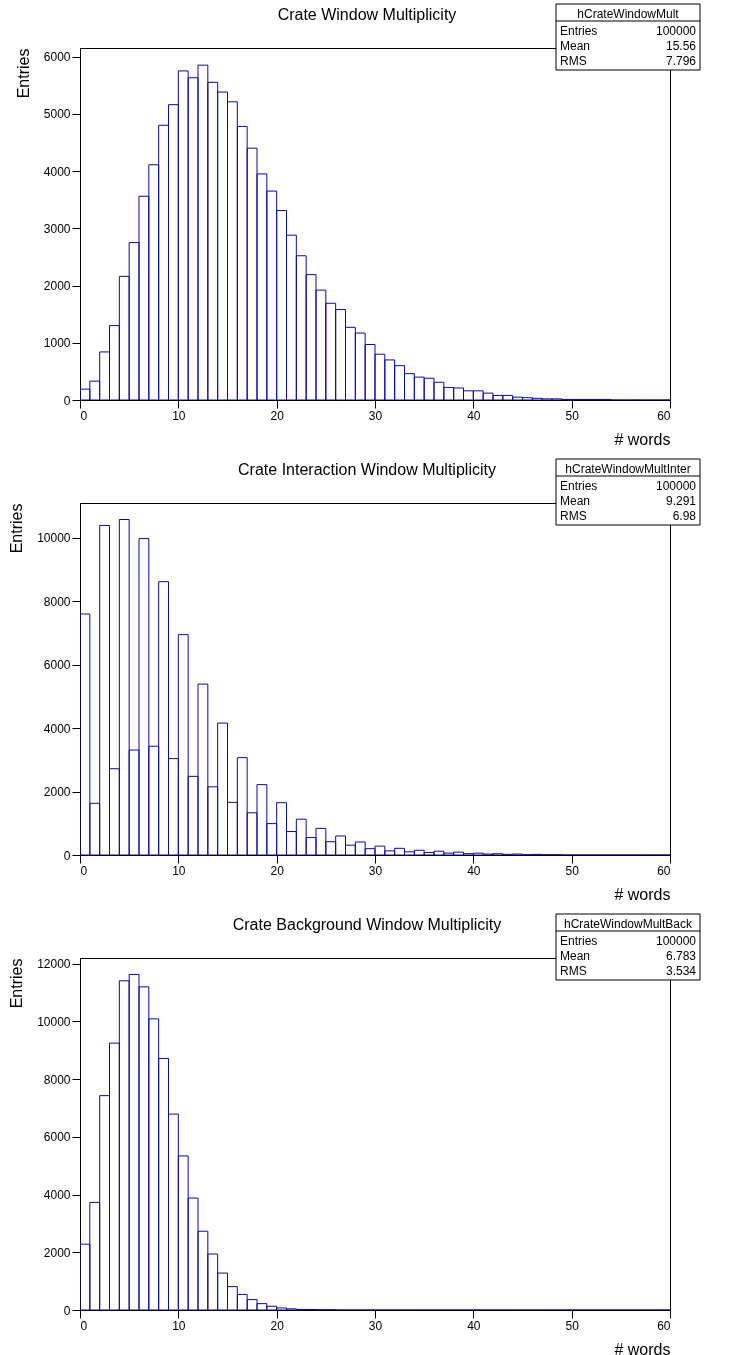  Describe the element at coordinates (681, 45) in the screenshot. I see `annotation: 15.56` at that location.